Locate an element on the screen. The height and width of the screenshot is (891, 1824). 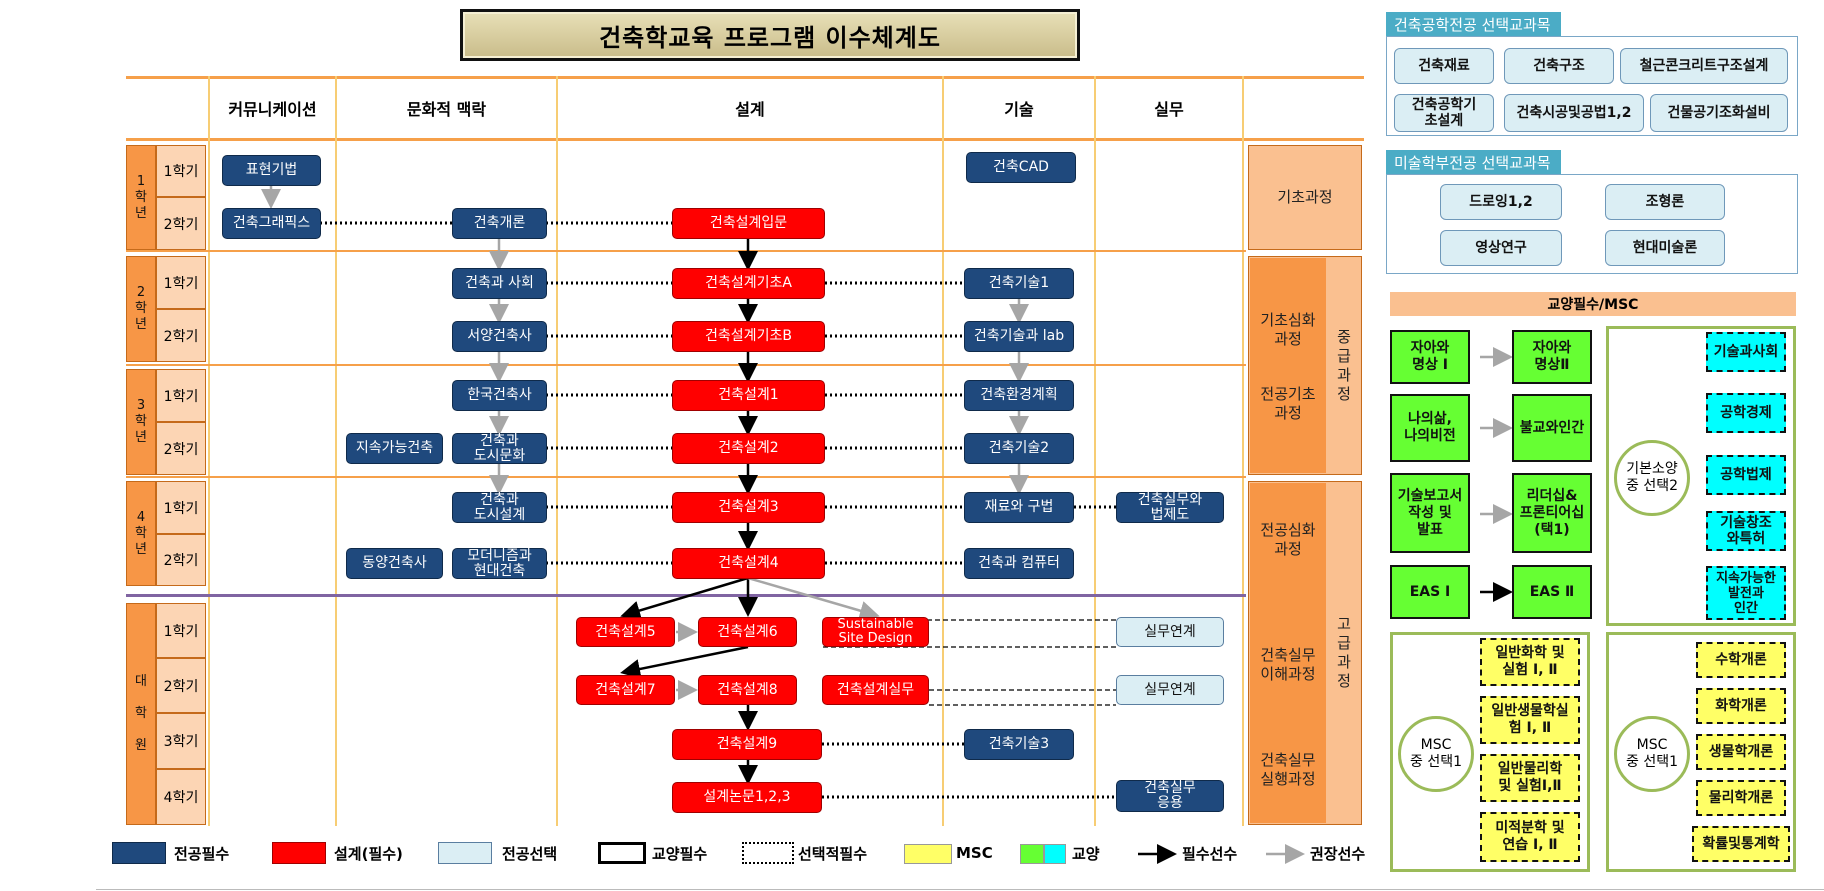
course-node: 건축설계5 is located at coordinates (625, 632).